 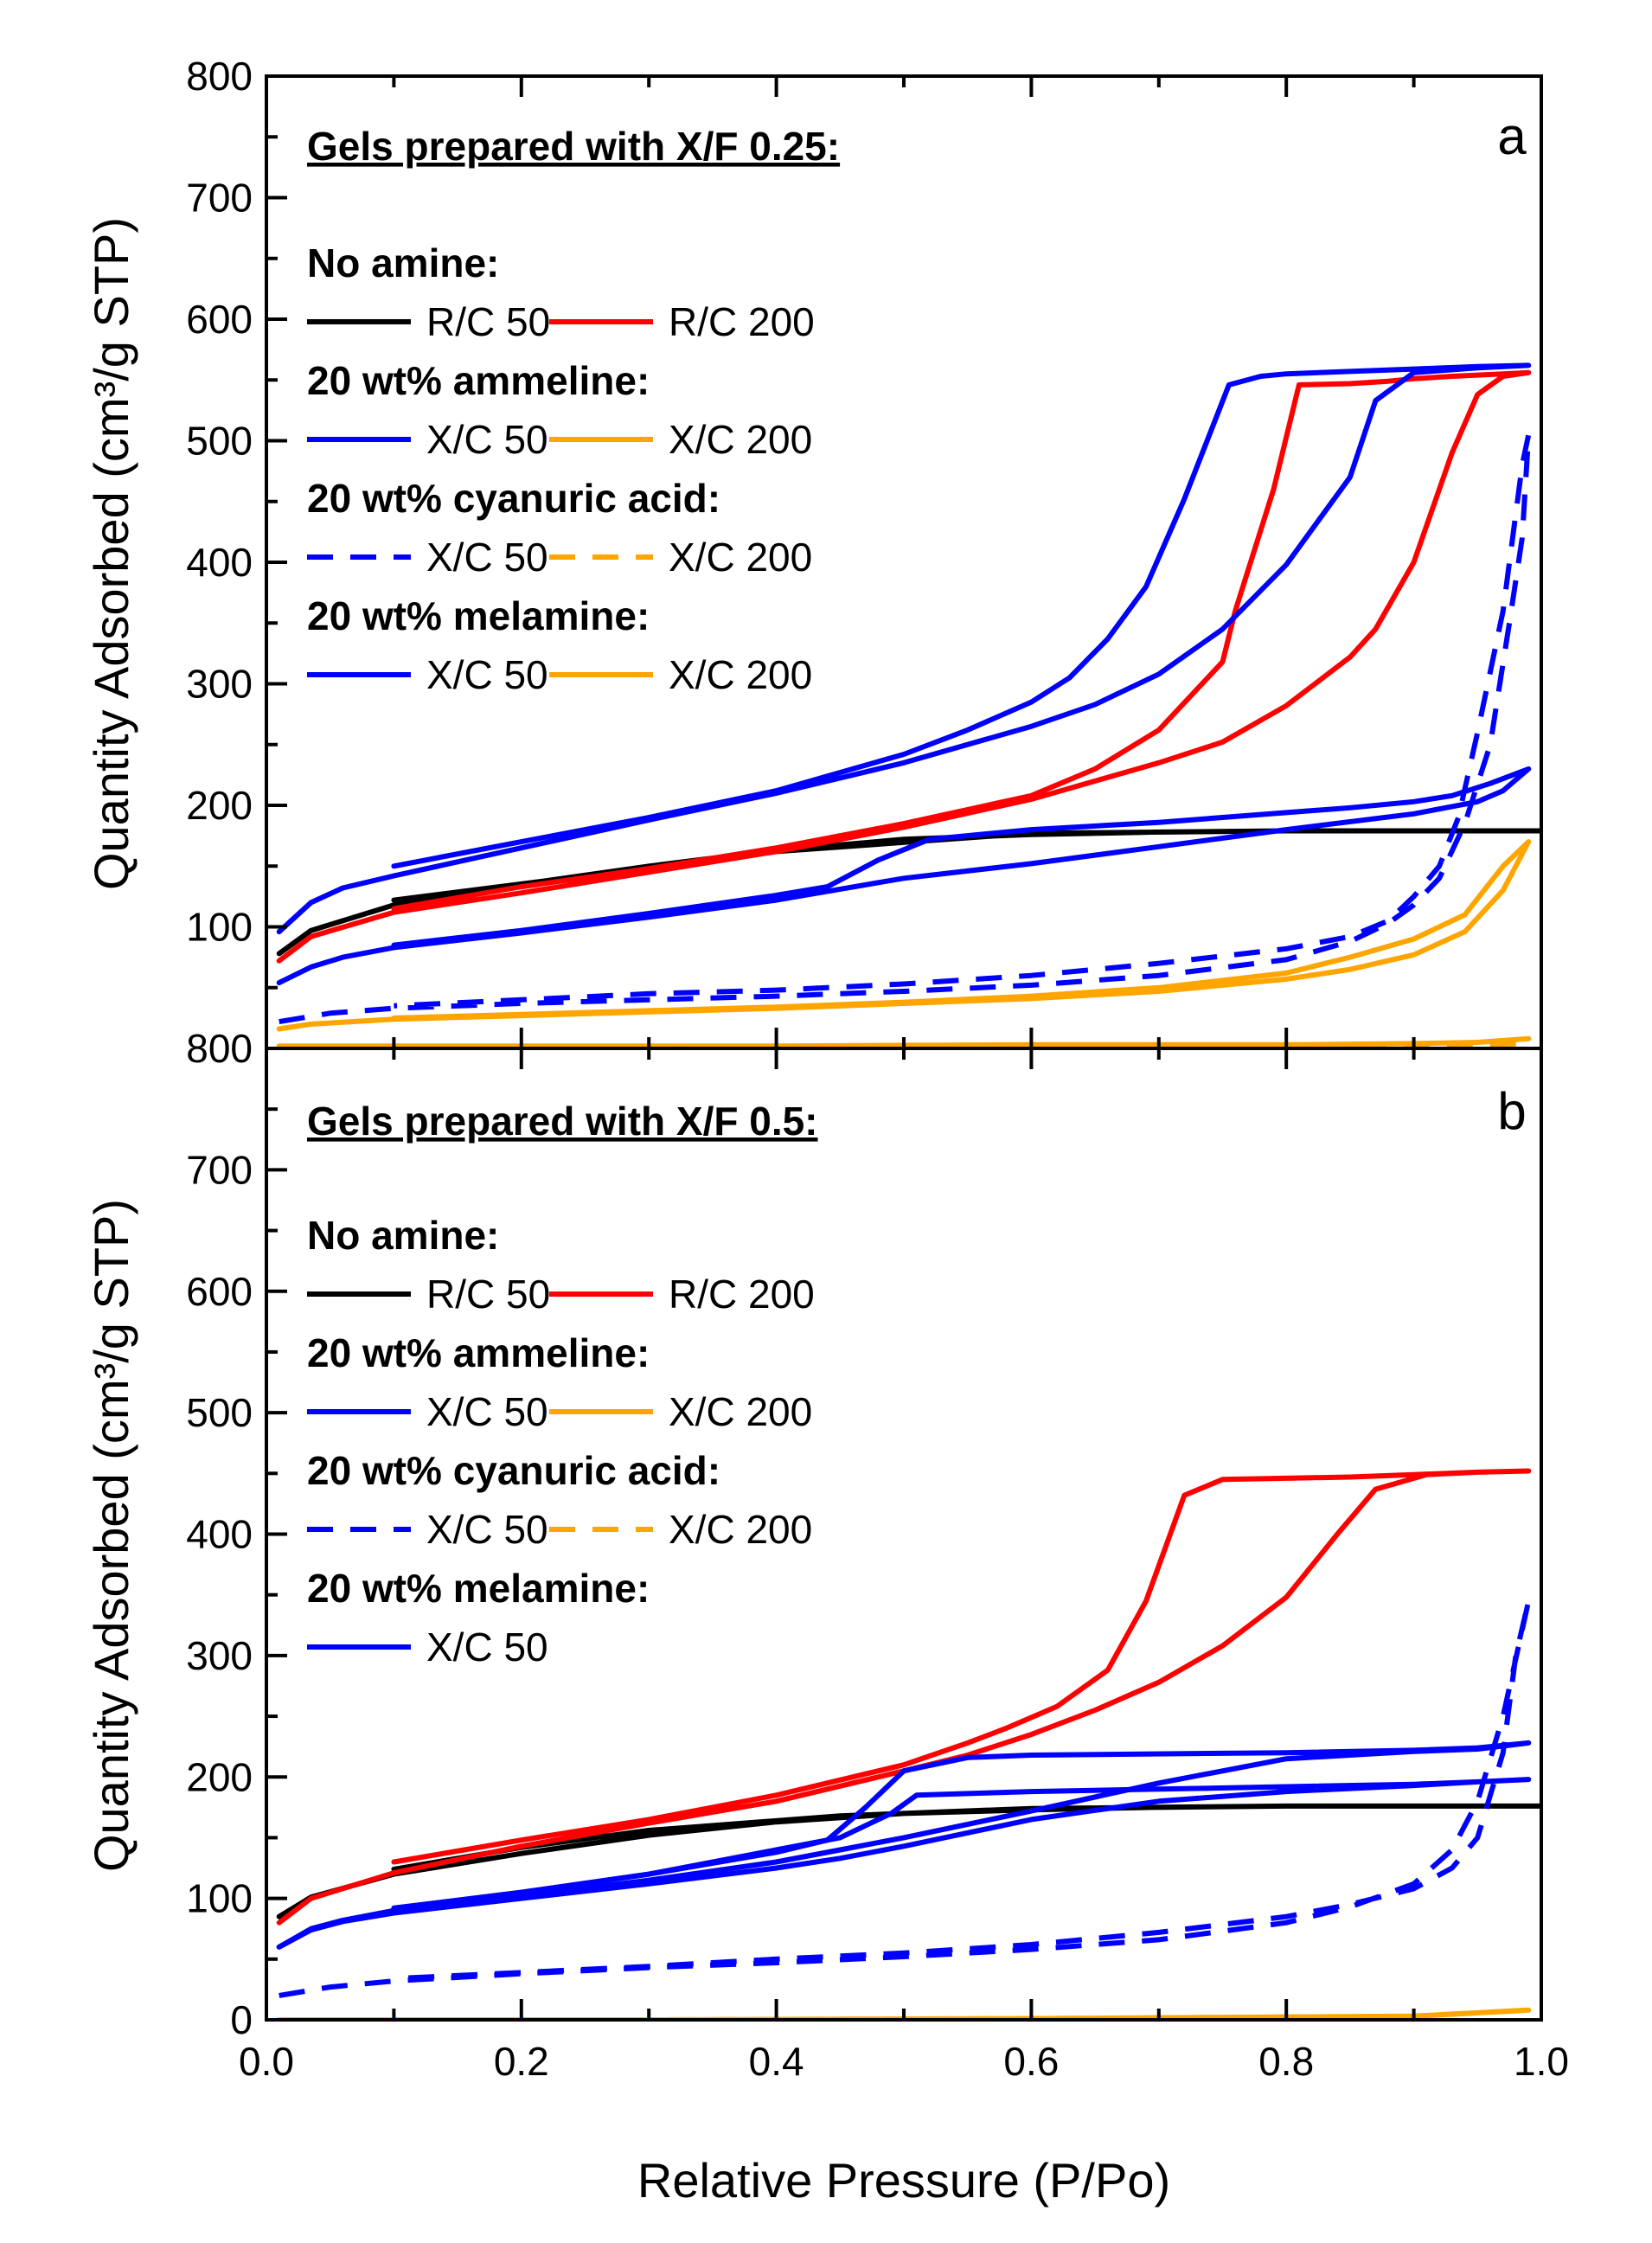 What do you see at coordinates (403, 262) in the screenshot?
I see `panel-a-legend-heading: No amine:` at bounding box center [403, 262].